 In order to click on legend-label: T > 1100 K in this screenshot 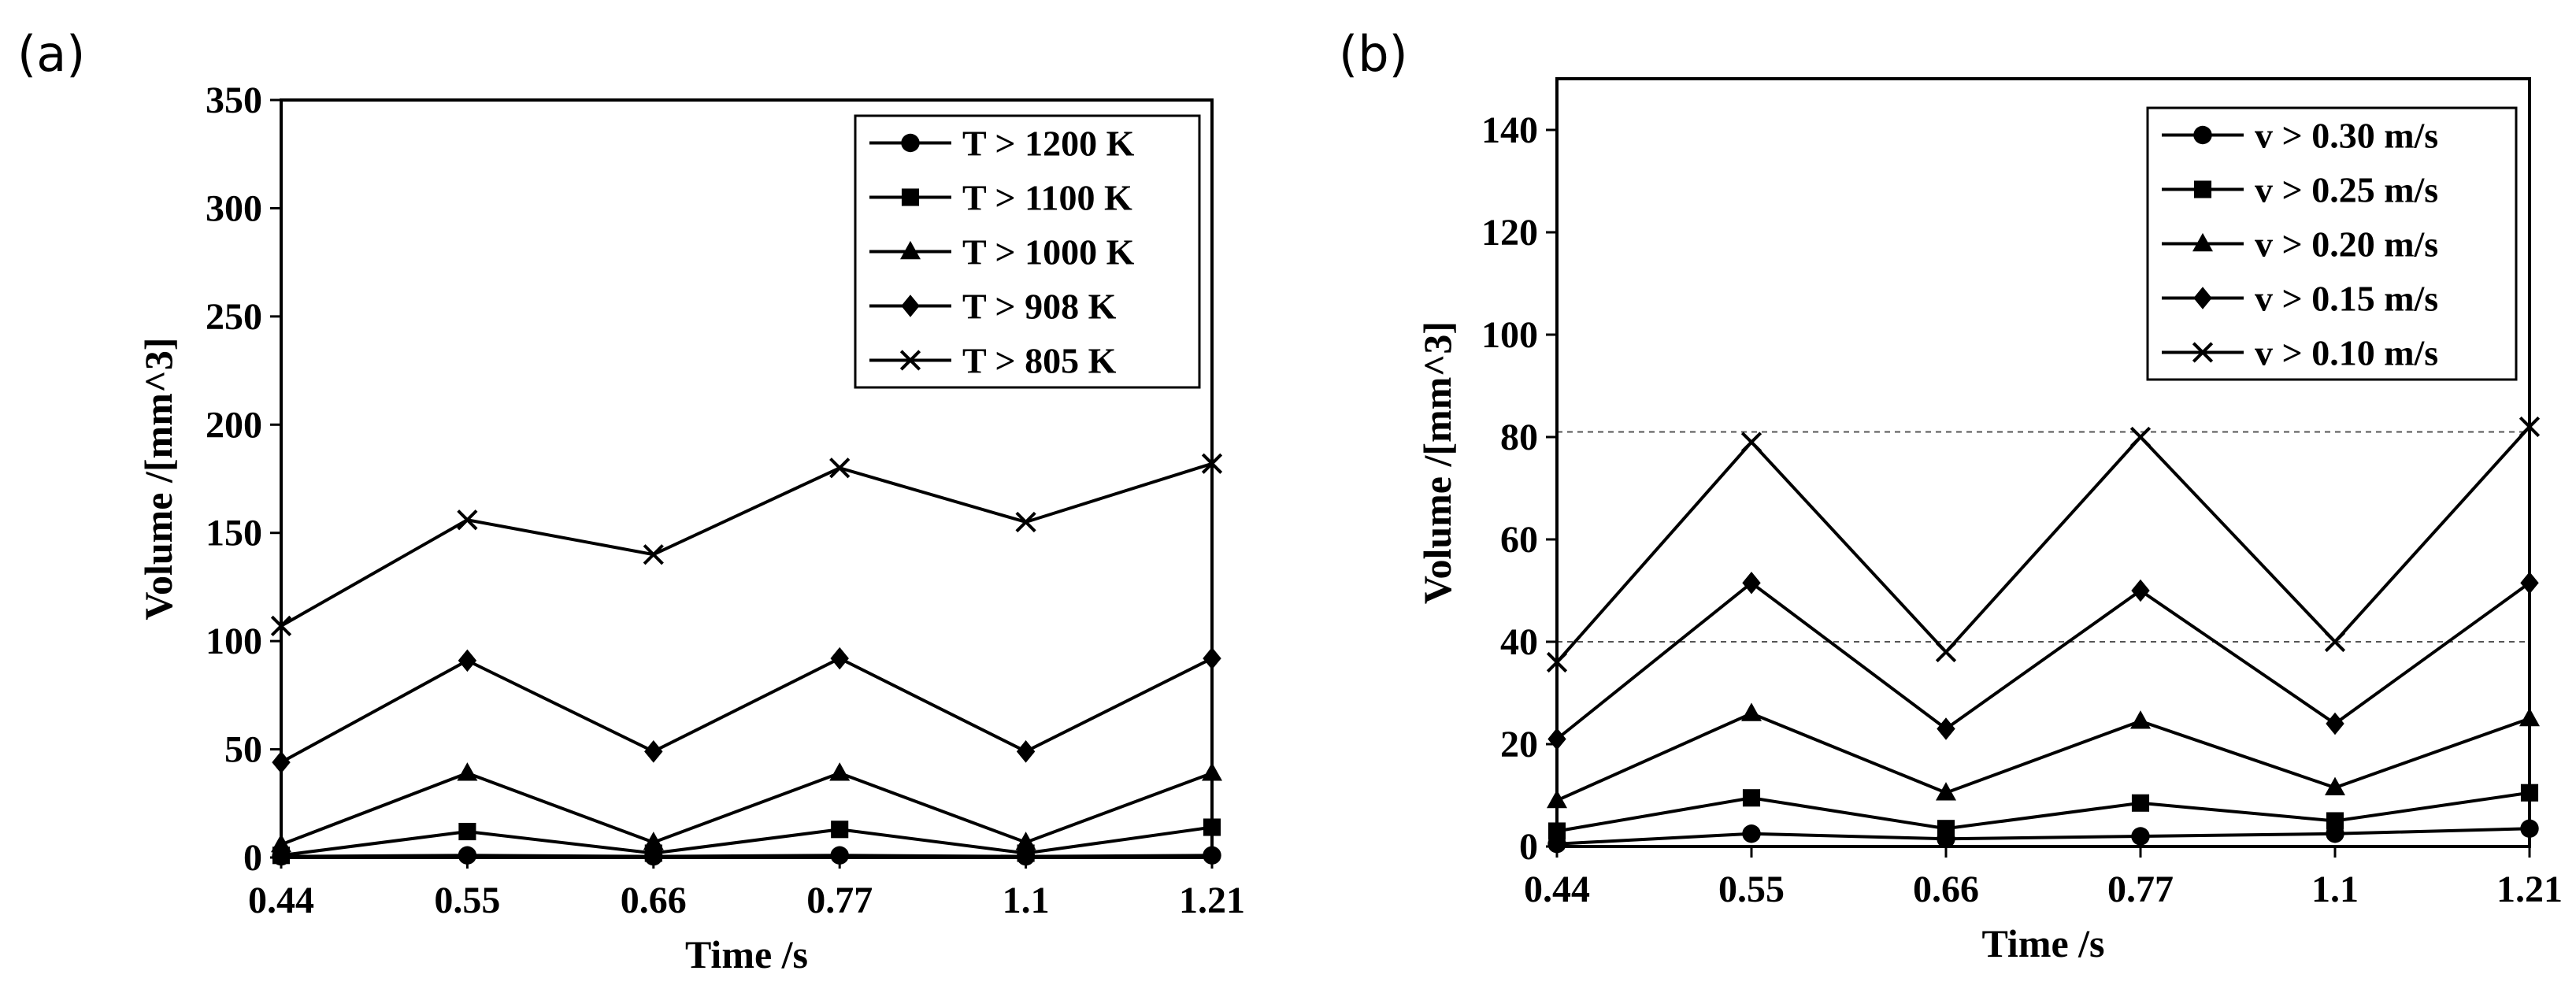, I will do `click(1047, 198)`.